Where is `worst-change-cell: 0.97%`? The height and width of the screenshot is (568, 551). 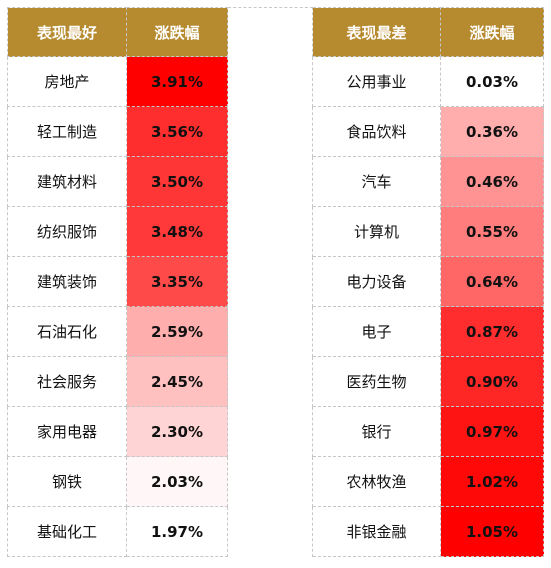
worst-change-cell: 0.97% is located at coordinates (492, 431).